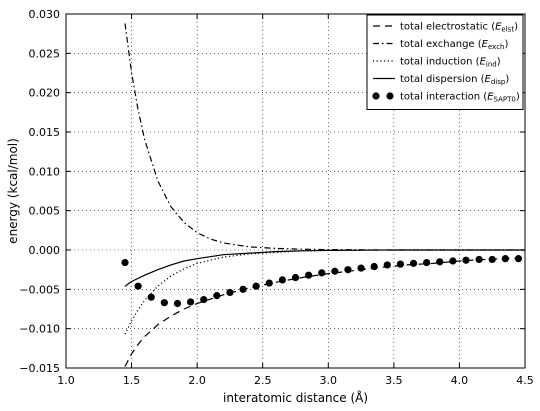 Image resolution: width=540 pixels, height=411 pixels. Describe the element at coordinates (460, 98) in the screenshot. I see `legend-label: total interaction (ESAPT0)` at that location.